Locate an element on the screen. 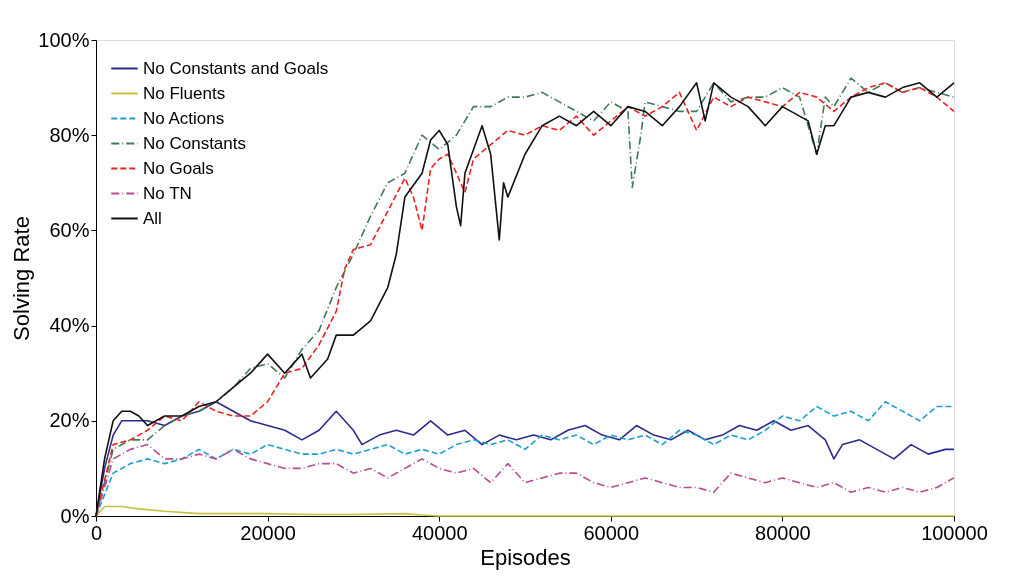 The width and height of the screenshot is (1018, 576). y-tick-label: 20% is located at coordinates (69, 420).